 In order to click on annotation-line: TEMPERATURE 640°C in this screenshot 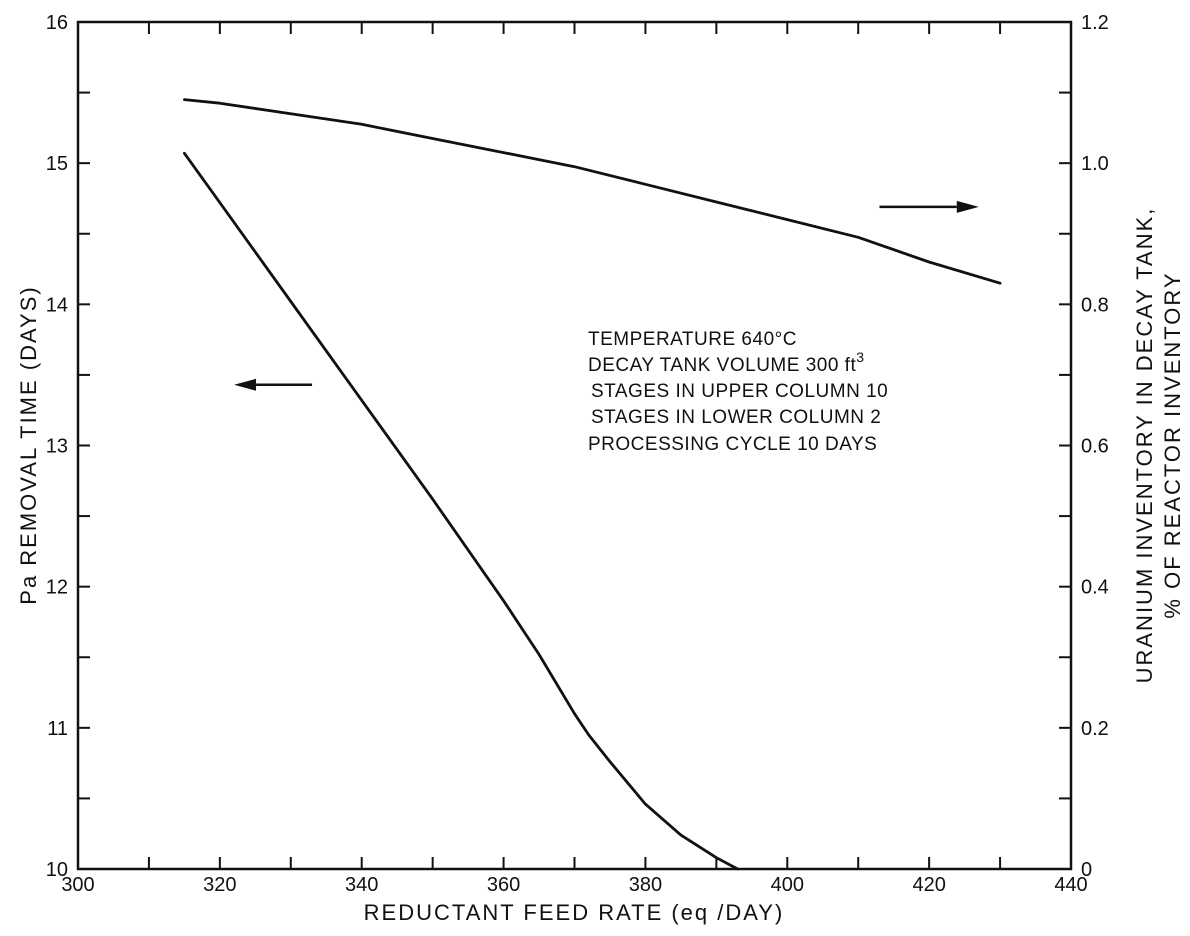, I will do `click(692, 339)`.